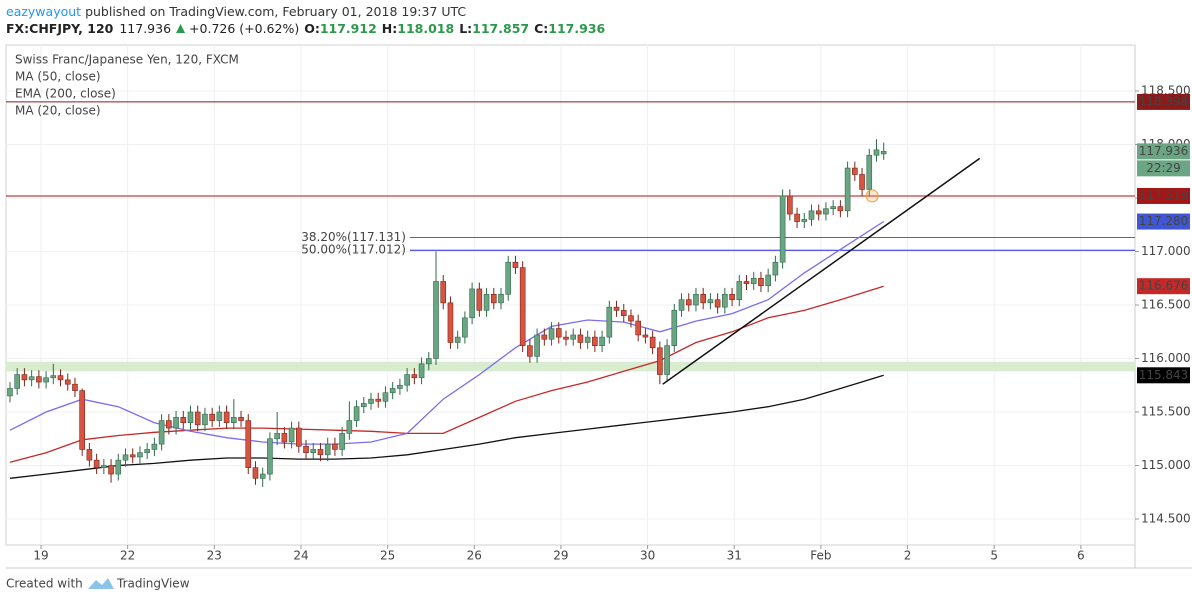  I want to click on x-tick-label: 2, so click(908, 556).